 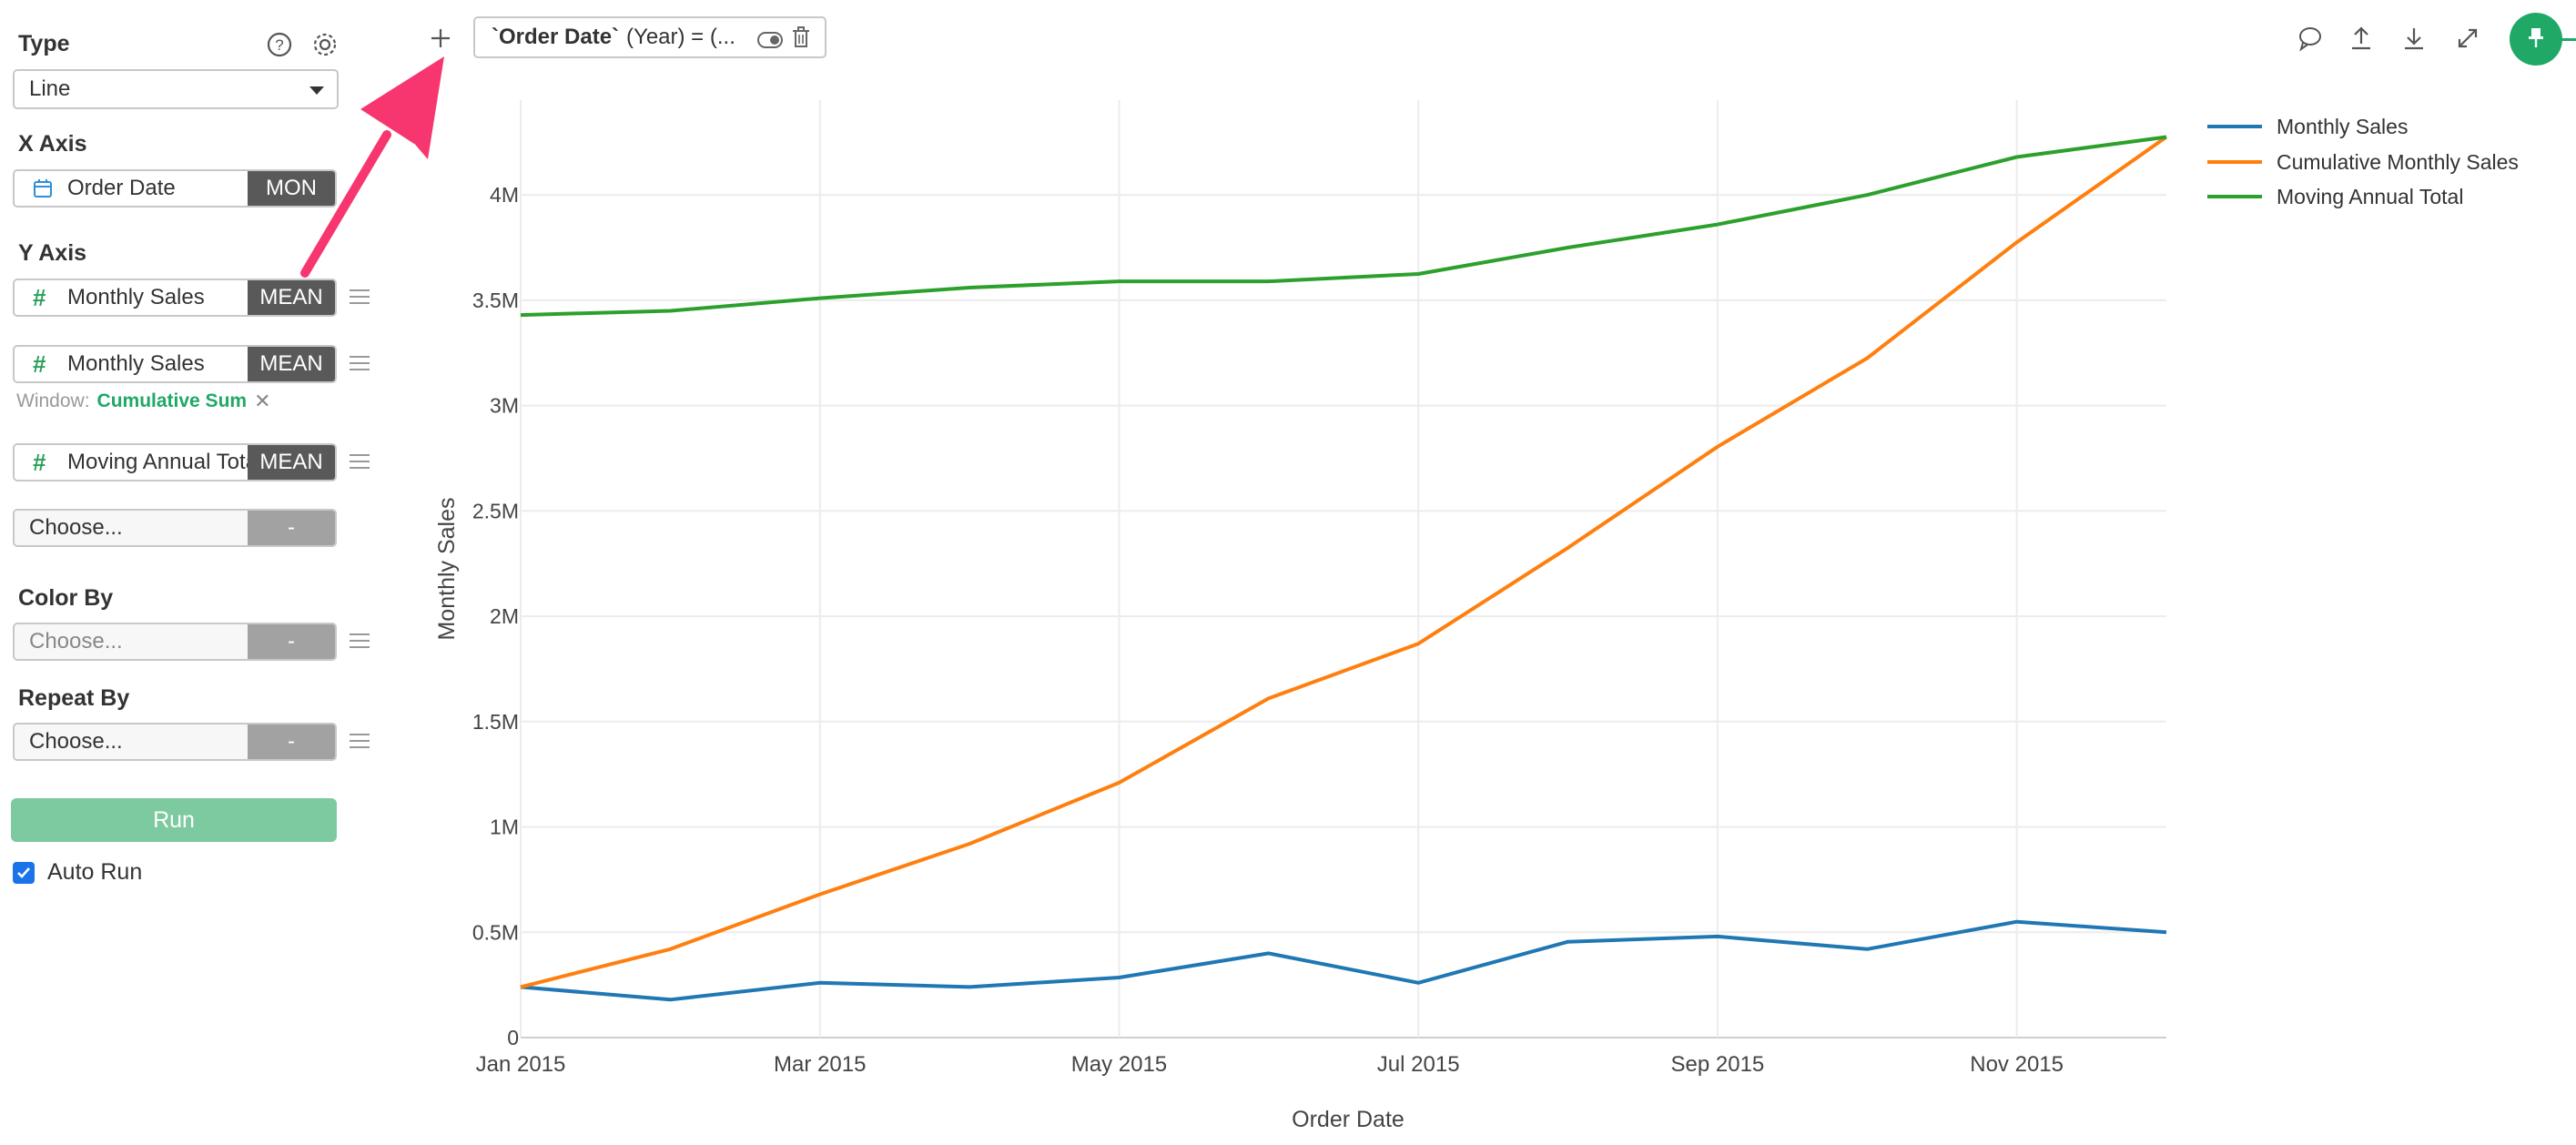 What do you see at coordinates (2310, 38) in the screenshot?
I see `comment-icon` at bounding box center [2310, 38].